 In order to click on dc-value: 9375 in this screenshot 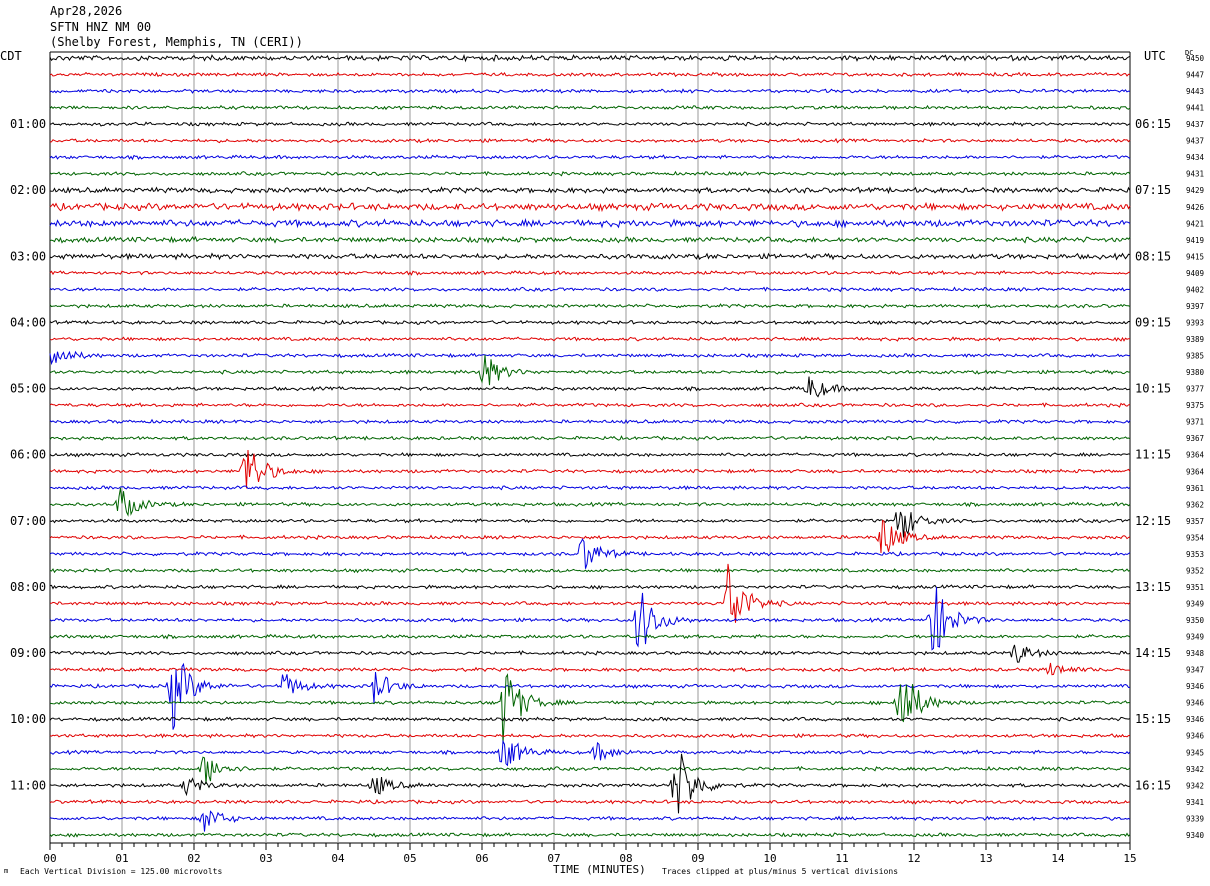, I will do `click(1195, 405)`.